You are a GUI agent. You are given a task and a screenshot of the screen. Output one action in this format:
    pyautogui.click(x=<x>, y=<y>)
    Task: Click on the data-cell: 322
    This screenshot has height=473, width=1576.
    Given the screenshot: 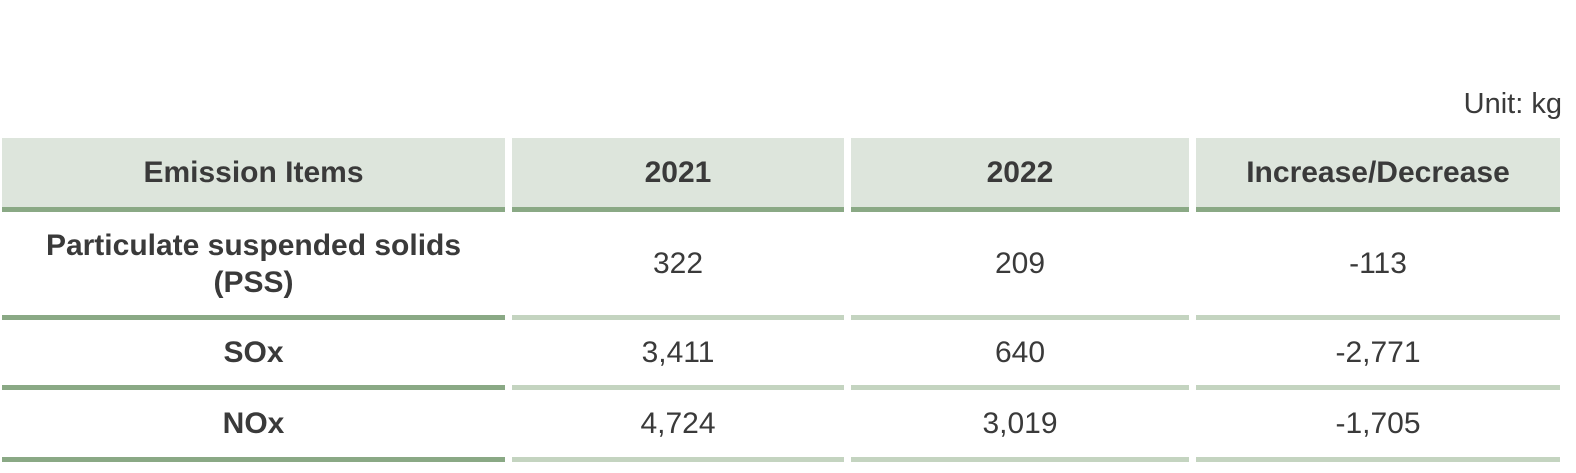 What is the action you would take?
    pyautogui.click(x=678, y=266)
    